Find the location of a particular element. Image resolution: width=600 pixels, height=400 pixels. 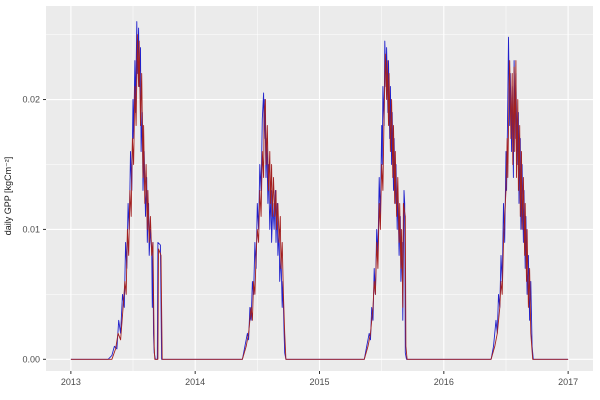

x-tick-label: 2017 is located at coordinates (568, 382).